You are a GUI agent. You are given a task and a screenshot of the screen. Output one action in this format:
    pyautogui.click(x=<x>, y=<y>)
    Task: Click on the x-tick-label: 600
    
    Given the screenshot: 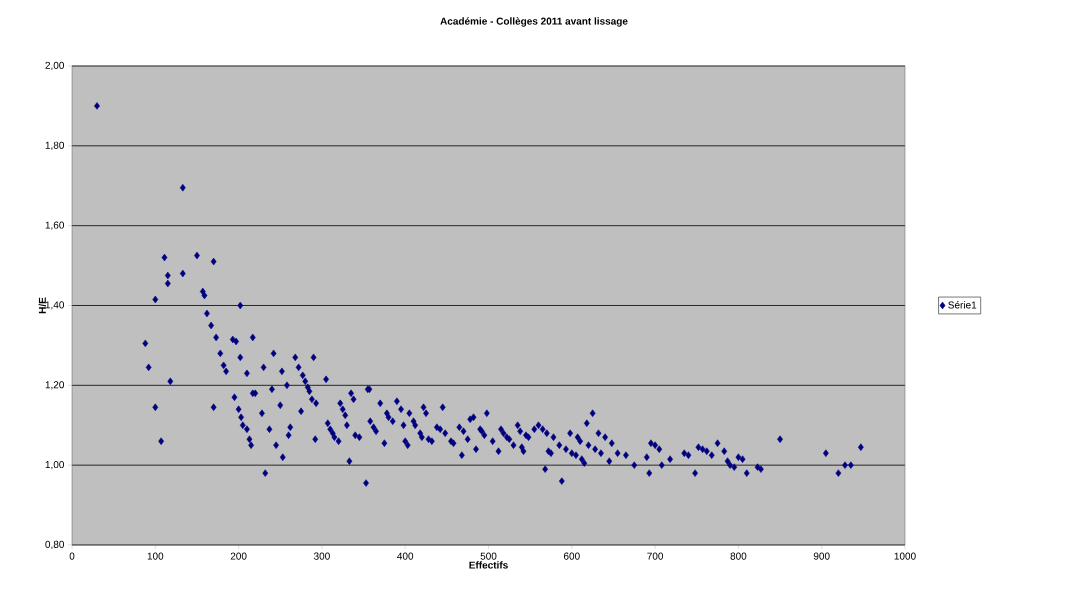 What is the action you would take?
    pyautogui.click(x=571, y=556)
    